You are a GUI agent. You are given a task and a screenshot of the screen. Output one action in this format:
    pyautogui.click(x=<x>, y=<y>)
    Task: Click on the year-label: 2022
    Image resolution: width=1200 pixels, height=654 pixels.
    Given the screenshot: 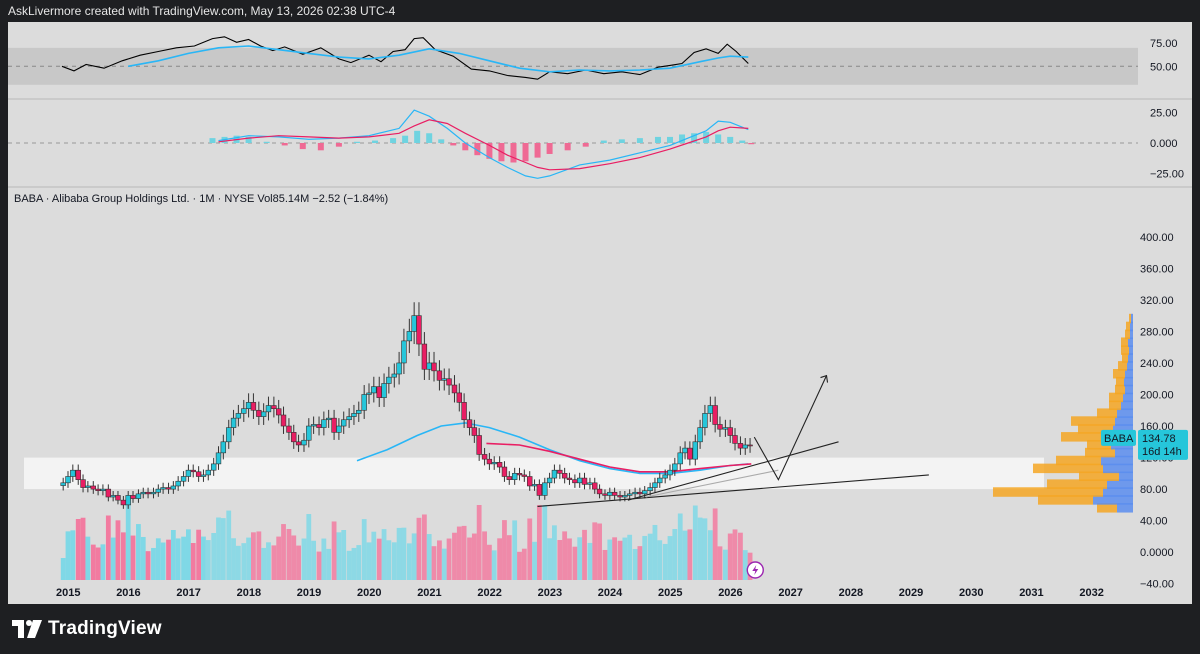 What is the action you would take?
    pyautogui.click(x=489, y=593)
    